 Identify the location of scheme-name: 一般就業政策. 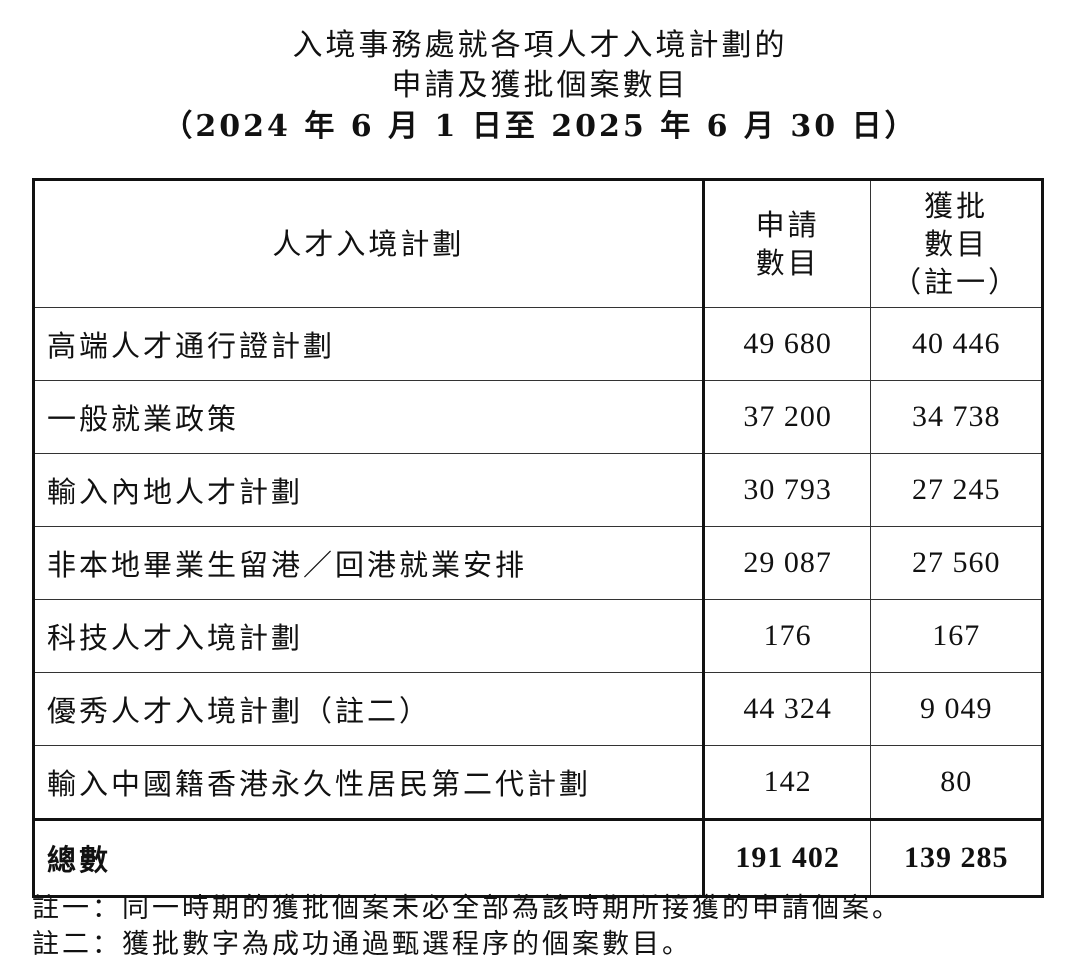
(369, 417).